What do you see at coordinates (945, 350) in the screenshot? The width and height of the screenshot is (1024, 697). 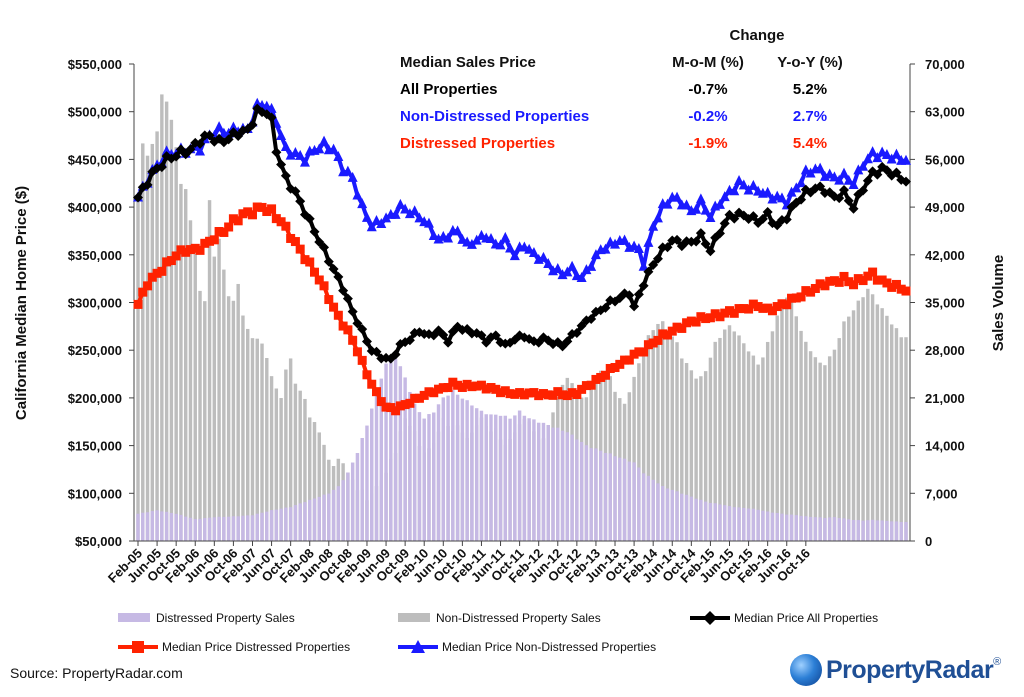 I see `right-tick-label: 28,000` at bounding box center [945, 350].